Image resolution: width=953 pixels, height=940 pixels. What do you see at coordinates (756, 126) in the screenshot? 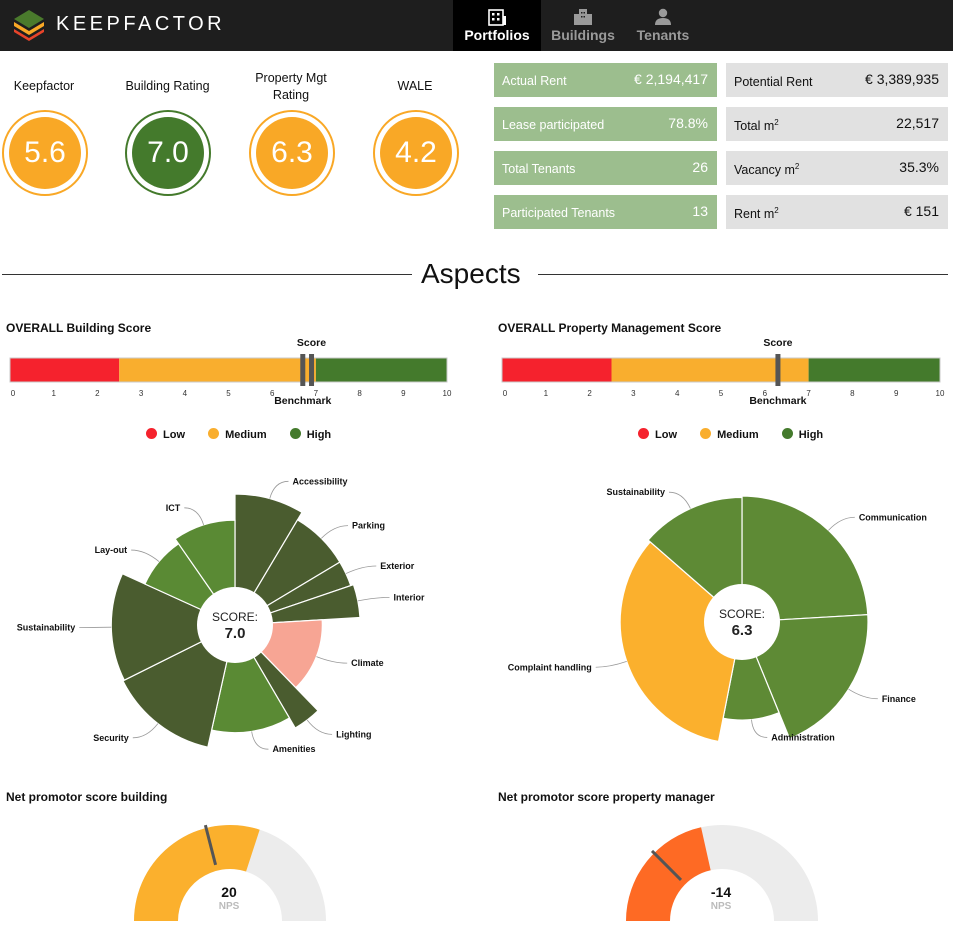
I see `stat-label: Total m2` at bounding box center [756, 126].